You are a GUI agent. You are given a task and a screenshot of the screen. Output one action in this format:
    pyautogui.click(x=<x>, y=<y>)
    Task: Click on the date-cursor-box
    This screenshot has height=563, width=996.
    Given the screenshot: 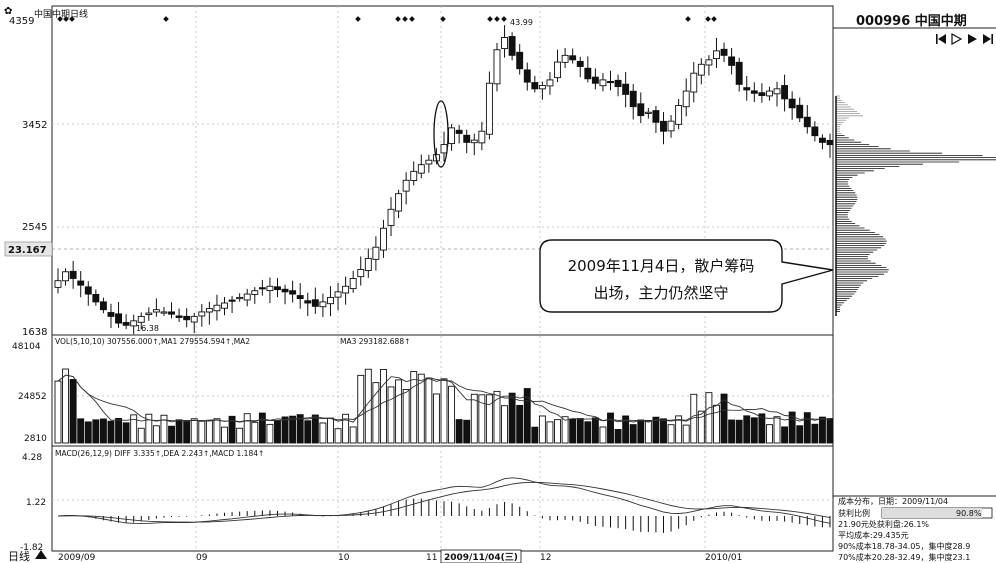 What is the action you would take?
    pyautogui.click(x=481, y=556)
    